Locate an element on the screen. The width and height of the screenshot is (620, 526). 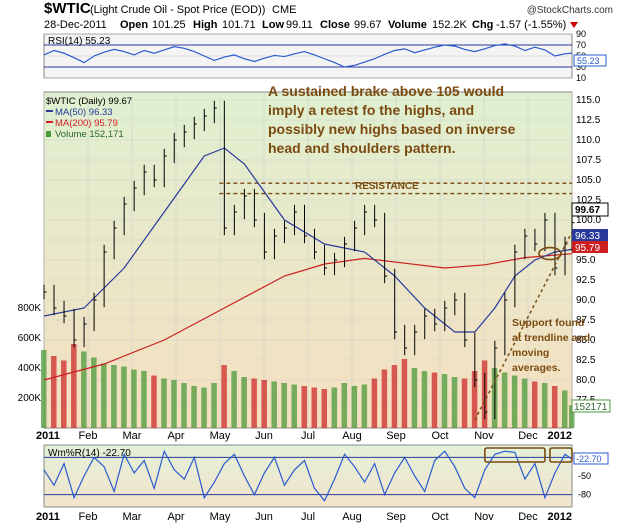
rsi-line is located at coordinates (308, 55).